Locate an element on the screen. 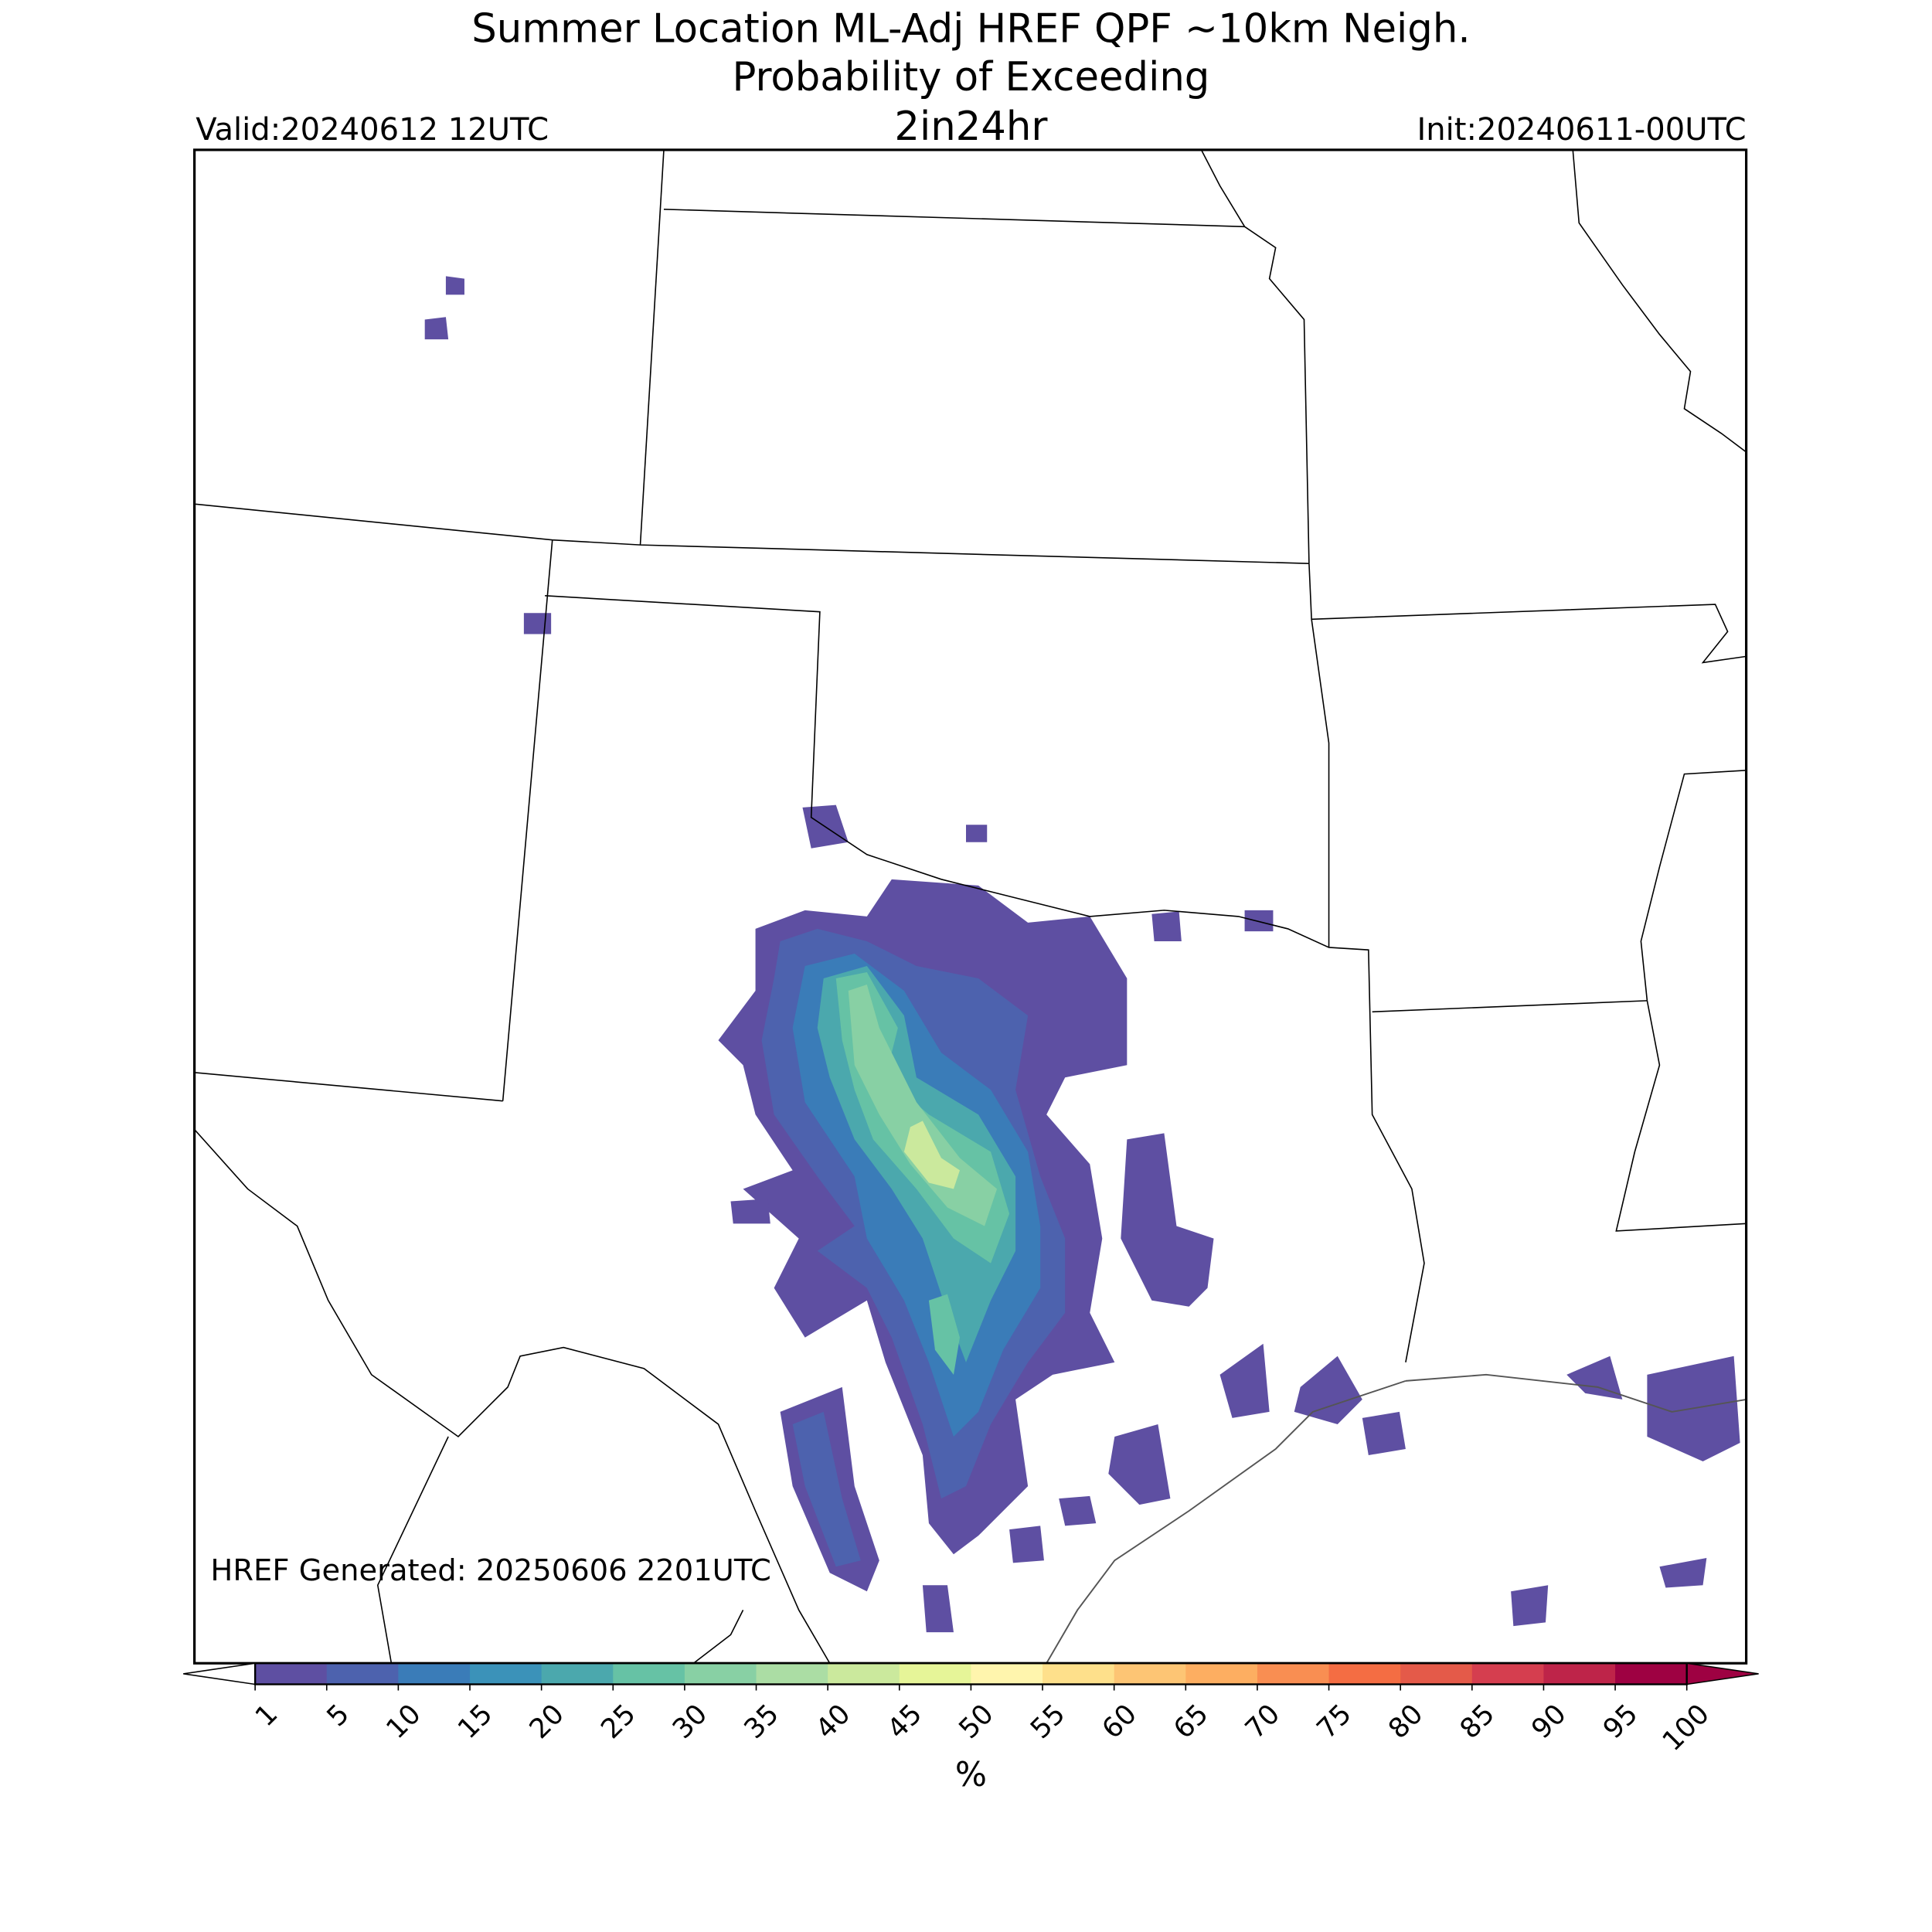  colorbar-tick-label: 45 is located at coordinates (905, 1722).